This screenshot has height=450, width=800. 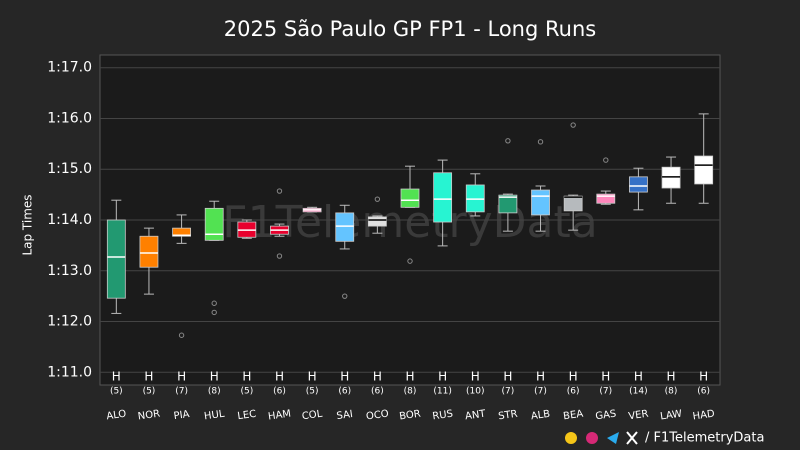 I want to click on footer: / F1TelemetryData, so click(x=704, y=438).